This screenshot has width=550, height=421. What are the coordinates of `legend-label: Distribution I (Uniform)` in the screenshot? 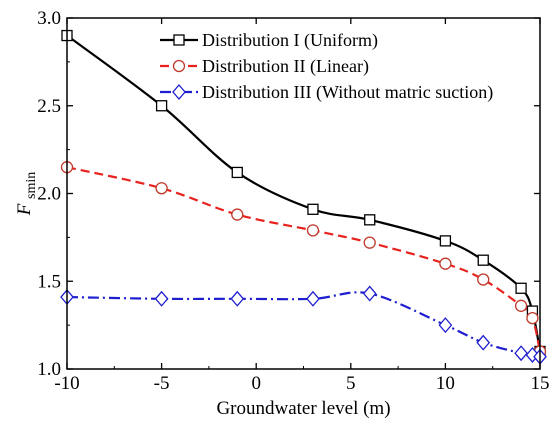 It's located at (290, 40).